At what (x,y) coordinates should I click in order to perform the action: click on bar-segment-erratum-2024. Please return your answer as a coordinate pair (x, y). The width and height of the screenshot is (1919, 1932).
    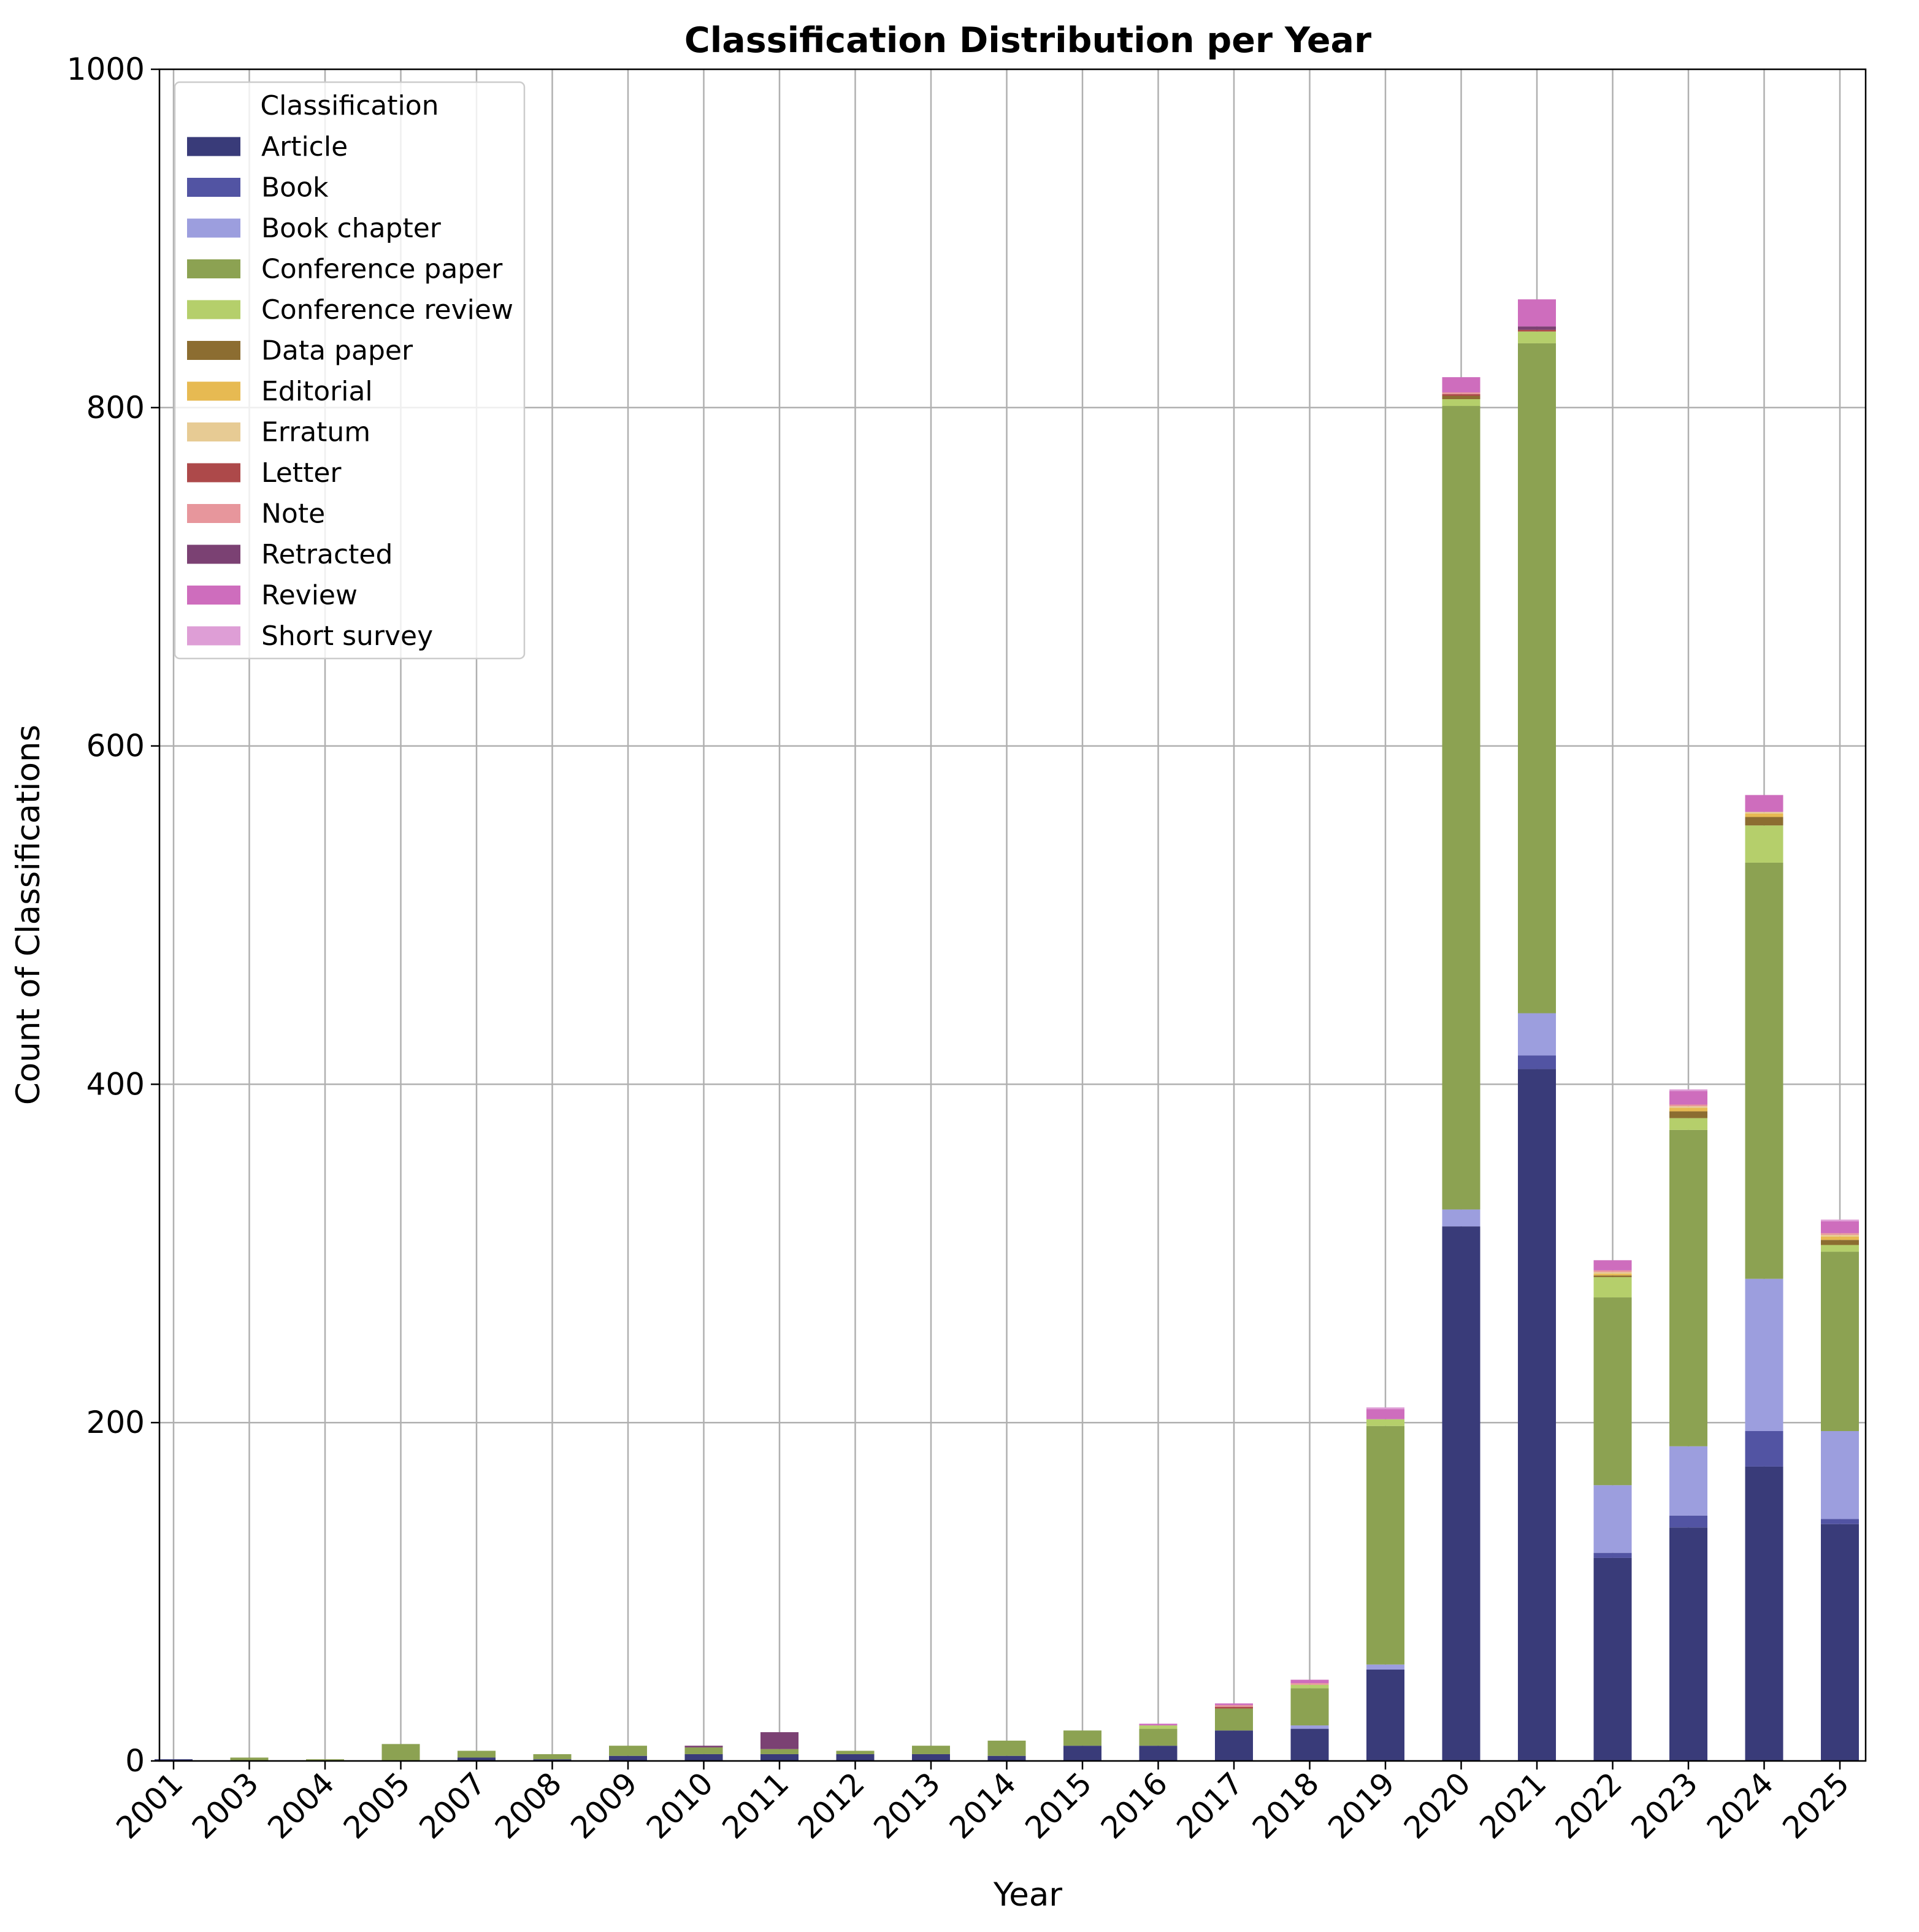
    Looking at the image, I should click on (1764, 813).